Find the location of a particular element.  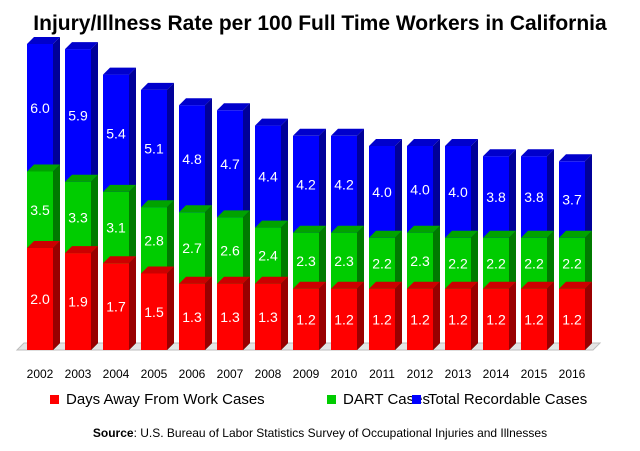

label-total-recordable-cases-2008: 4.4 is located at coordinates (268, 177).